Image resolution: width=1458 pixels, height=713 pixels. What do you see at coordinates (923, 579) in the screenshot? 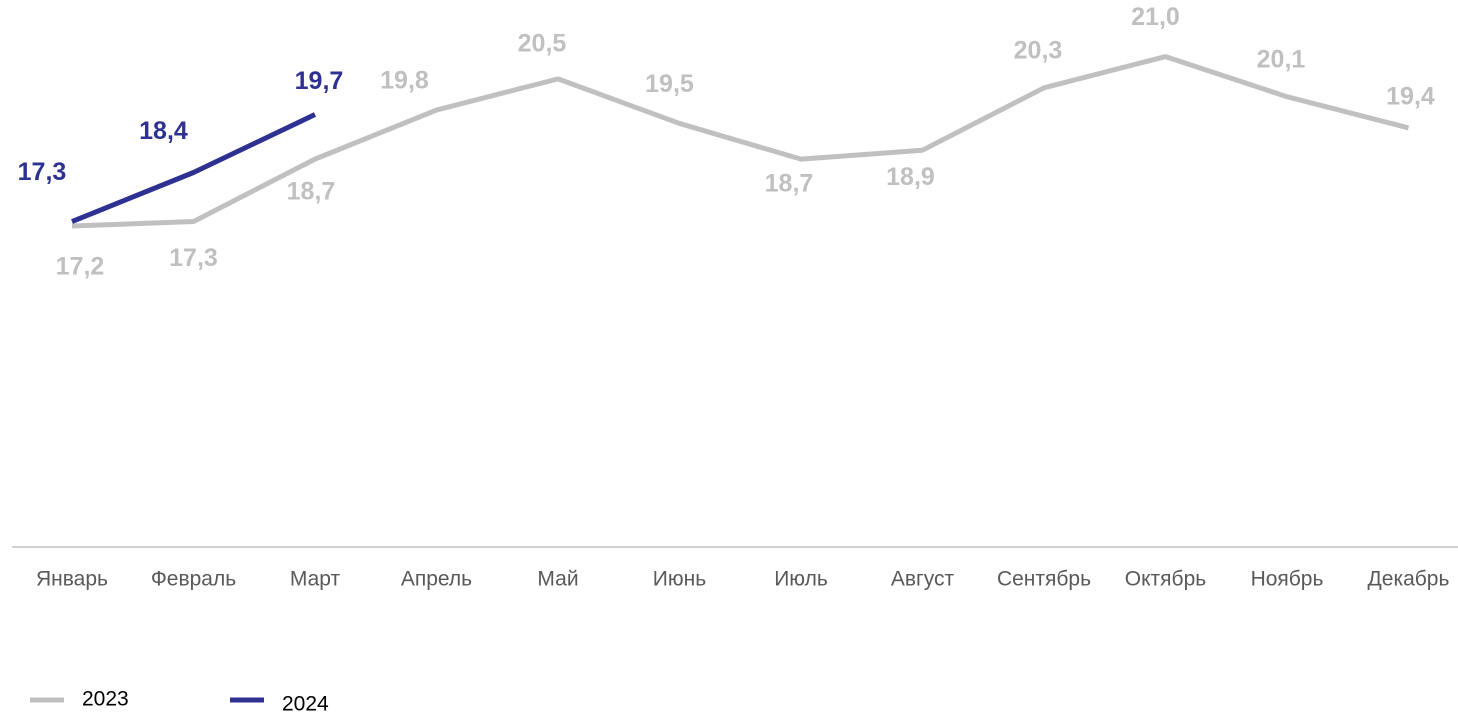
I see `x-tick-label: Август` at bounding box center [923, 579].